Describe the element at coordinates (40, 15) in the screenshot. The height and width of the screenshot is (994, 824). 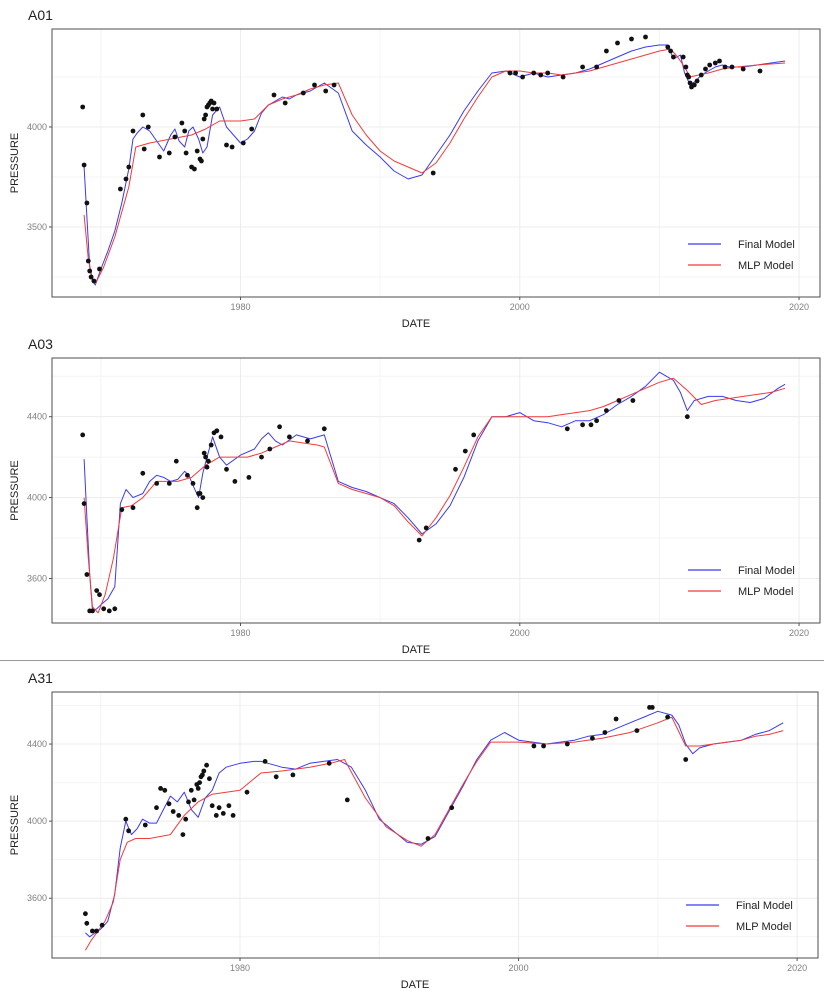
I see `chart-title: A01` at that location.